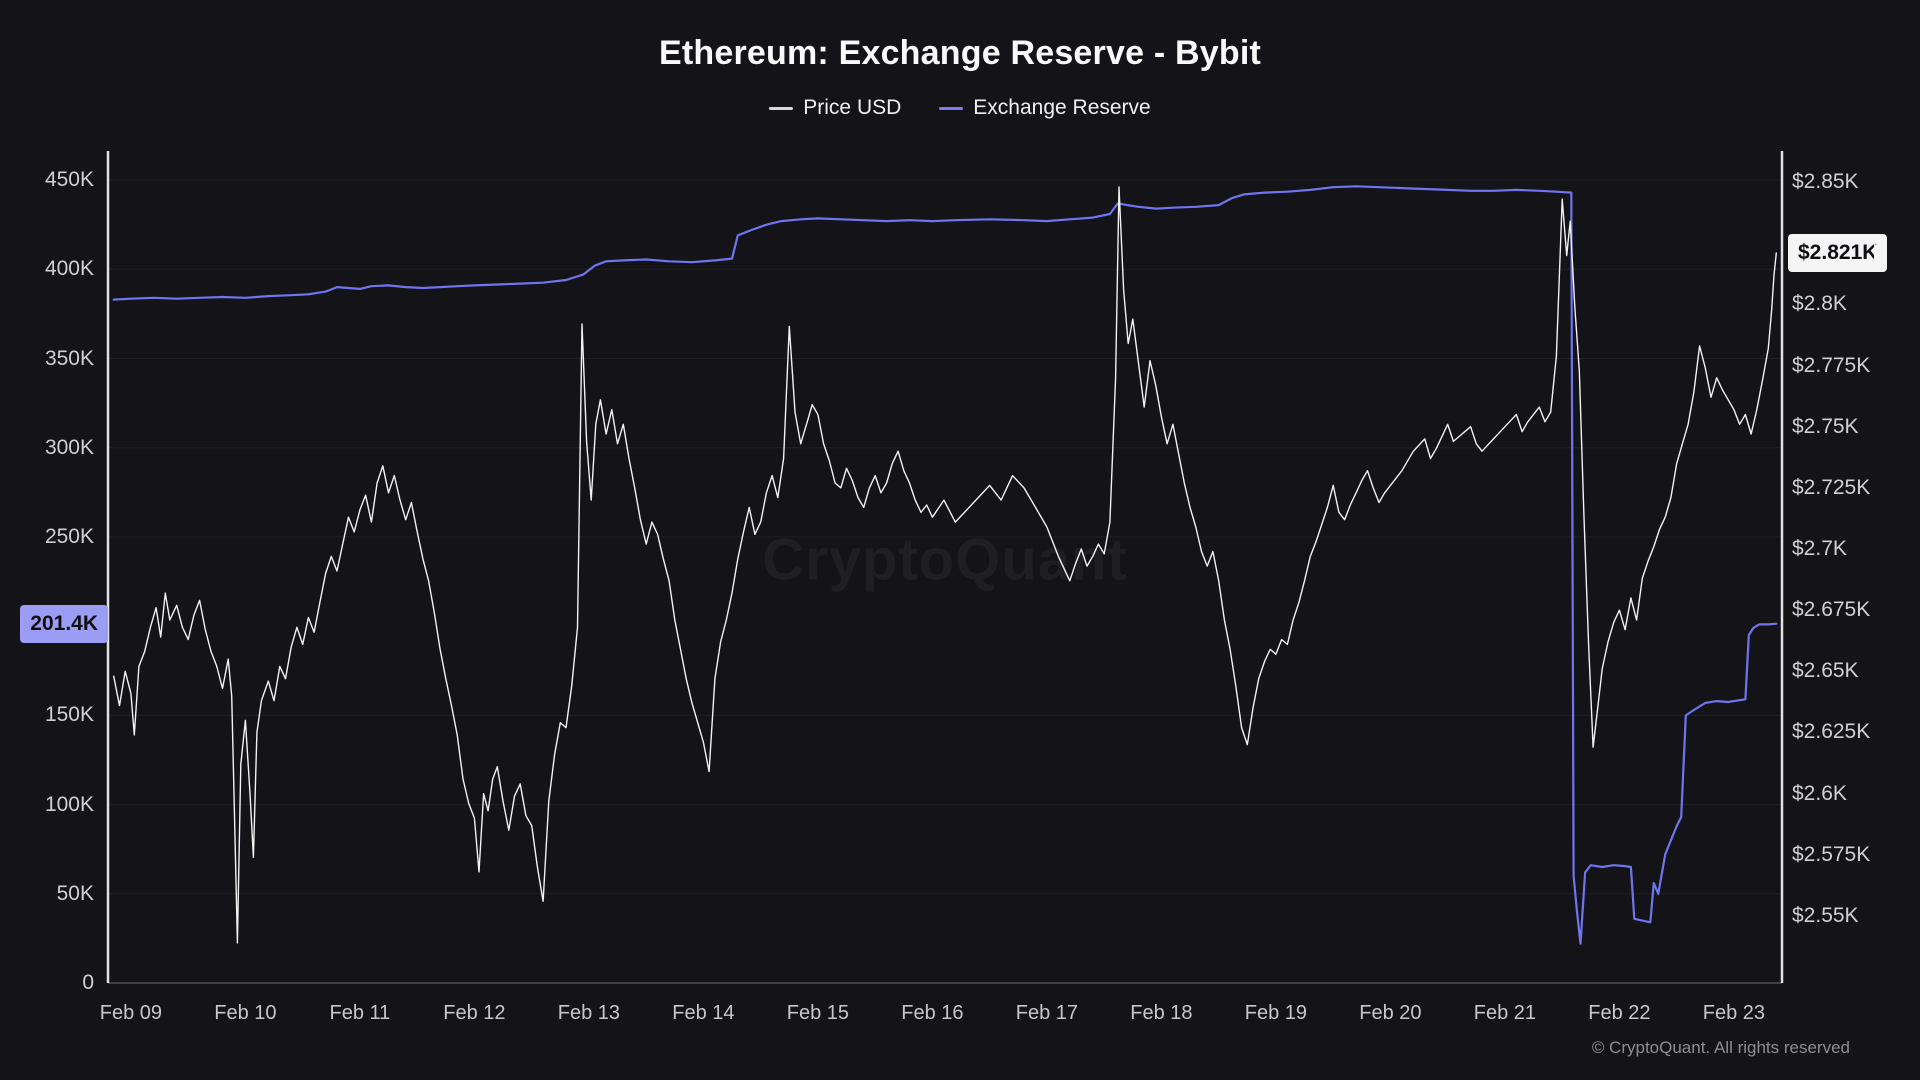 This screenshot has width=1920, height=1080. I want to click on reserve-current-value-badge: 201.4K, so click(64, 623).